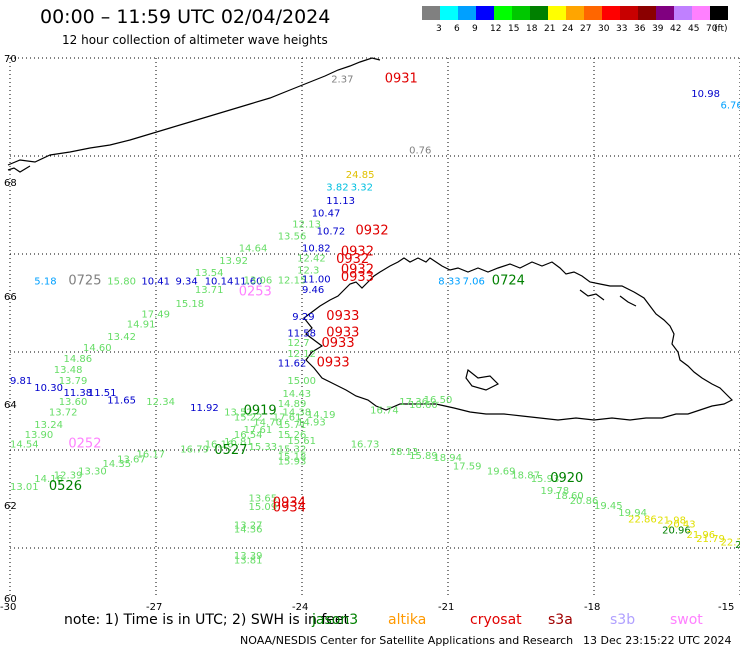 The height and width of the screenshot is (650, 740). I want to click on wave-height-label: 14.60, so click(97, 348).